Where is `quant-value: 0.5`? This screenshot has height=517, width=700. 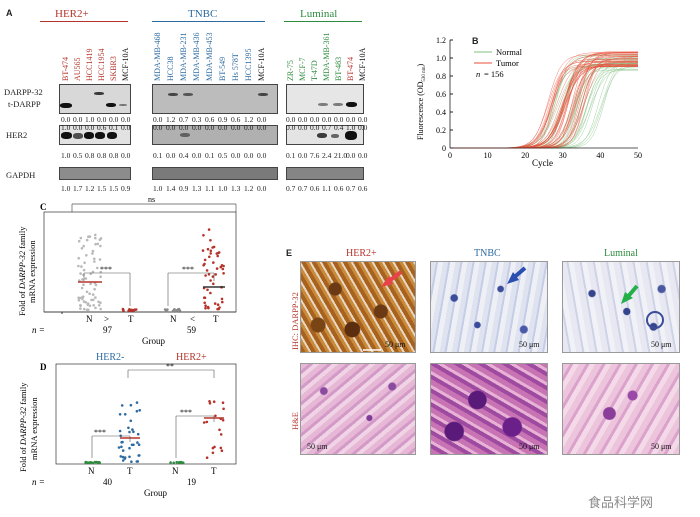 quant-value: 0.5 is located at coordinates (223, 155).